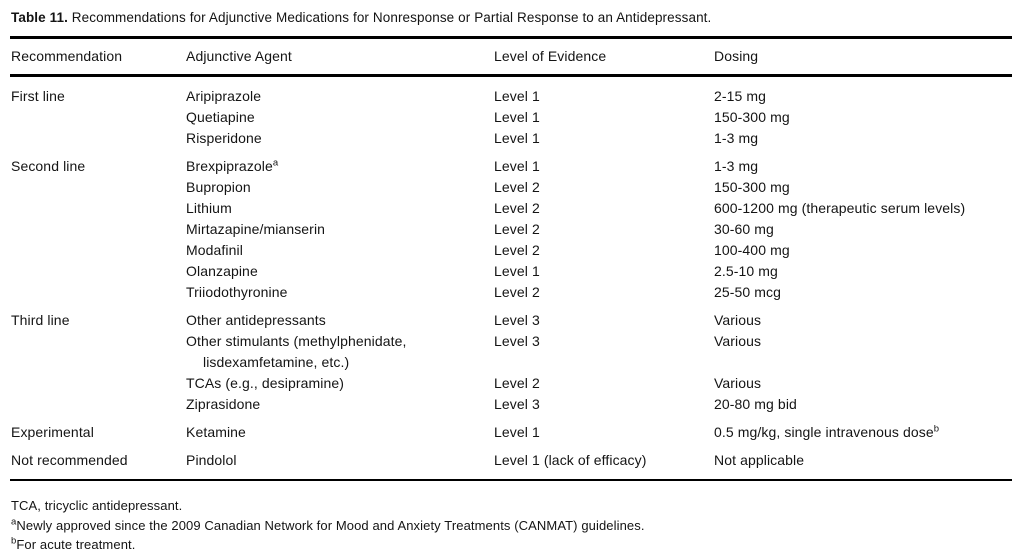 This screenshot has height=555, width=1022. I want to click on cell-adjunctive-agent: Modafinil, so click(214, 250).